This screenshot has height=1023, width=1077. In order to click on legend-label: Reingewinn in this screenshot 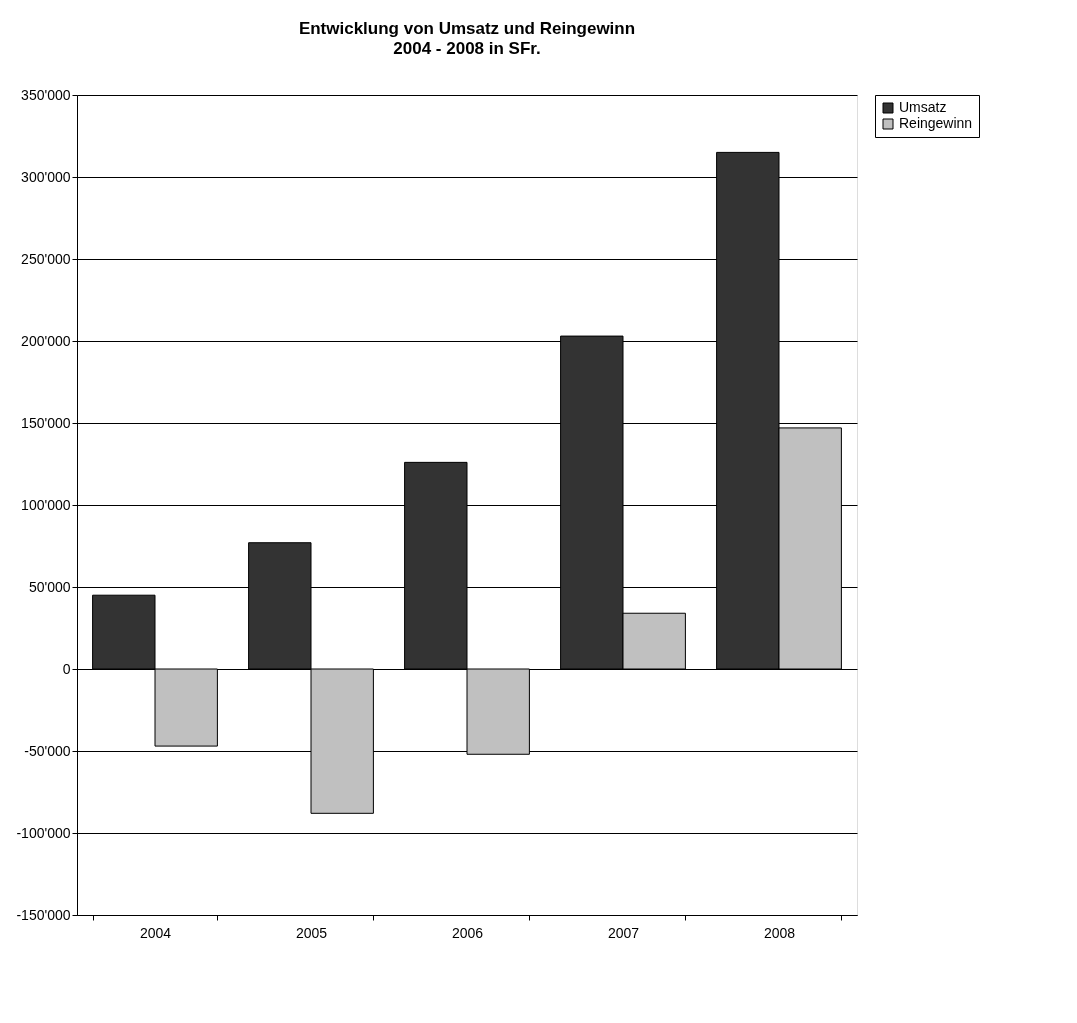, I will do `click(936, 123)`.